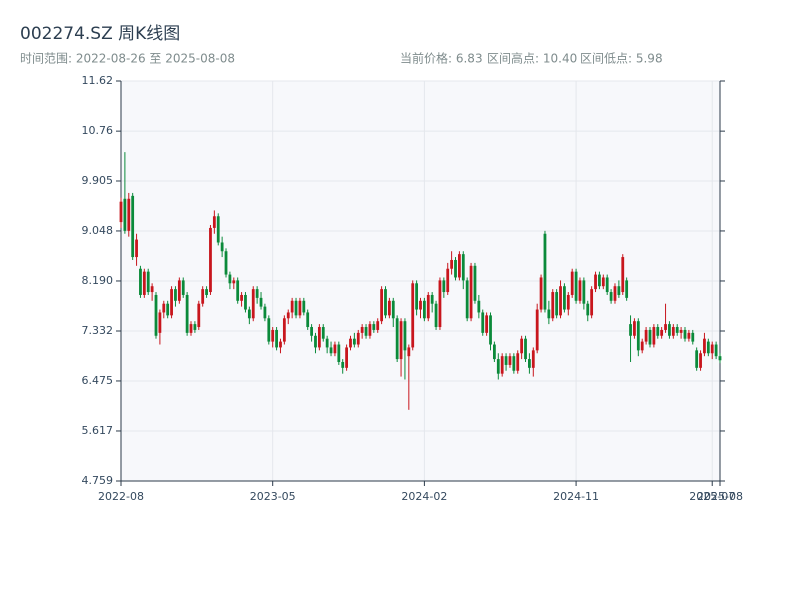 The height and width of the screenshot is (600, 800). I want to click on stat-price: 当前价格: 6.83, so click(441, 58).